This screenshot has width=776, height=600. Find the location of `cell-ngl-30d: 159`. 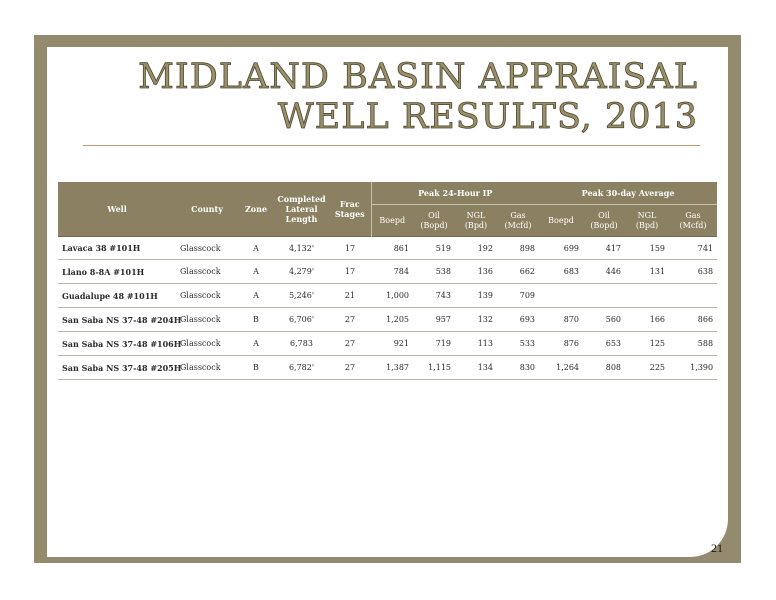

cell-ngl-30d: 159 is located at coordinates (647, 248).